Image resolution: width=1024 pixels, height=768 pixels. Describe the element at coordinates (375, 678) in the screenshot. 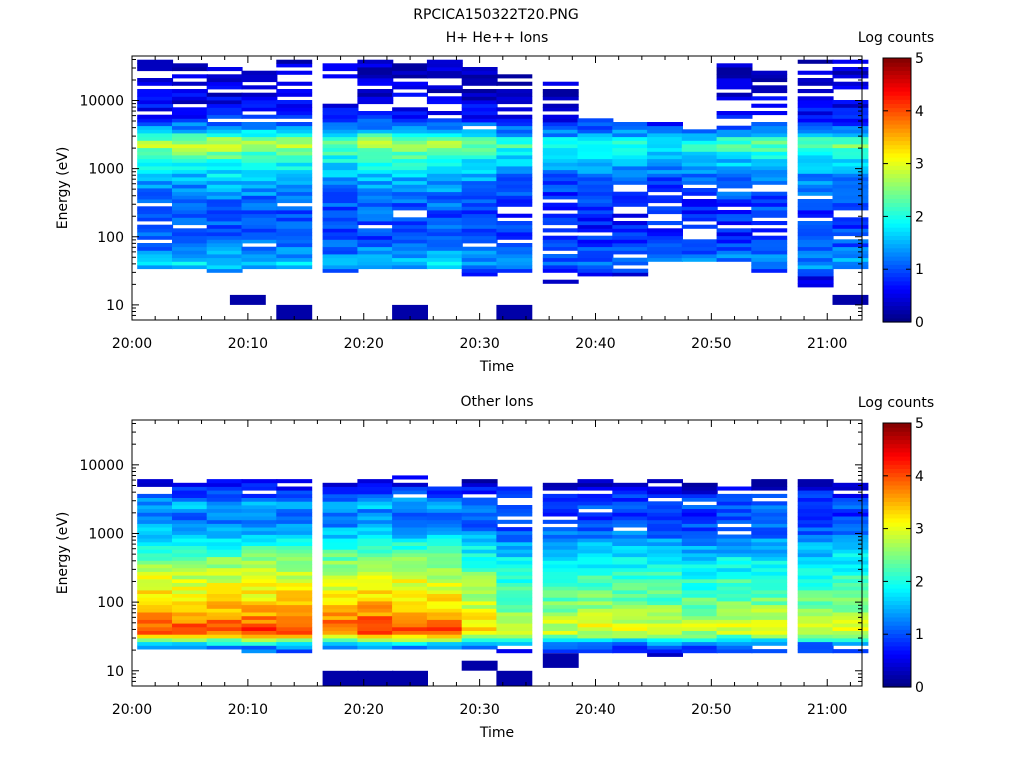

I see `low-energy-block` at that location.